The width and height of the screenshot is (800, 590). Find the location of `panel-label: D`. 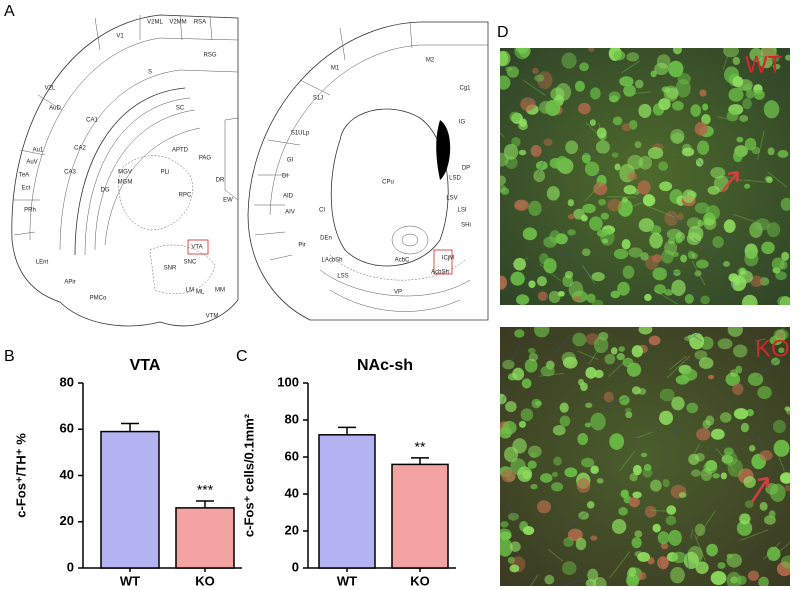

panel-label: D is located at coordinates (503, 32).